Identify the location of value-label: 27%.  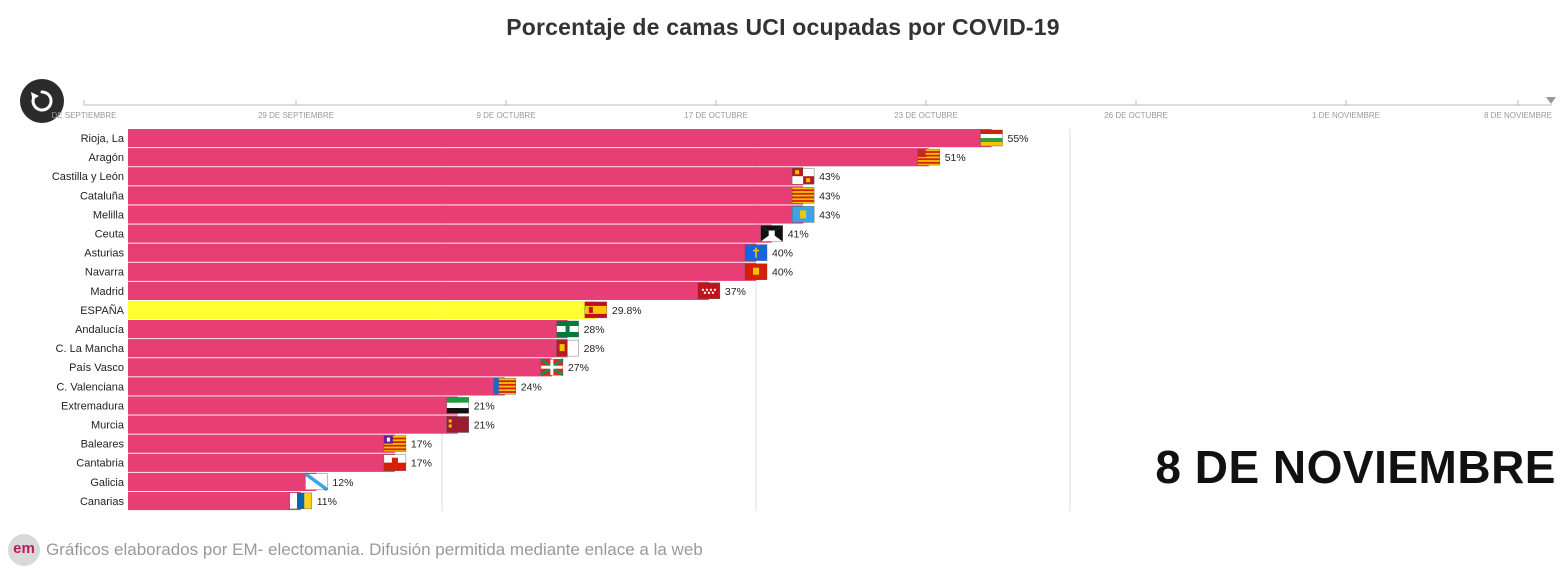
(578, 368).